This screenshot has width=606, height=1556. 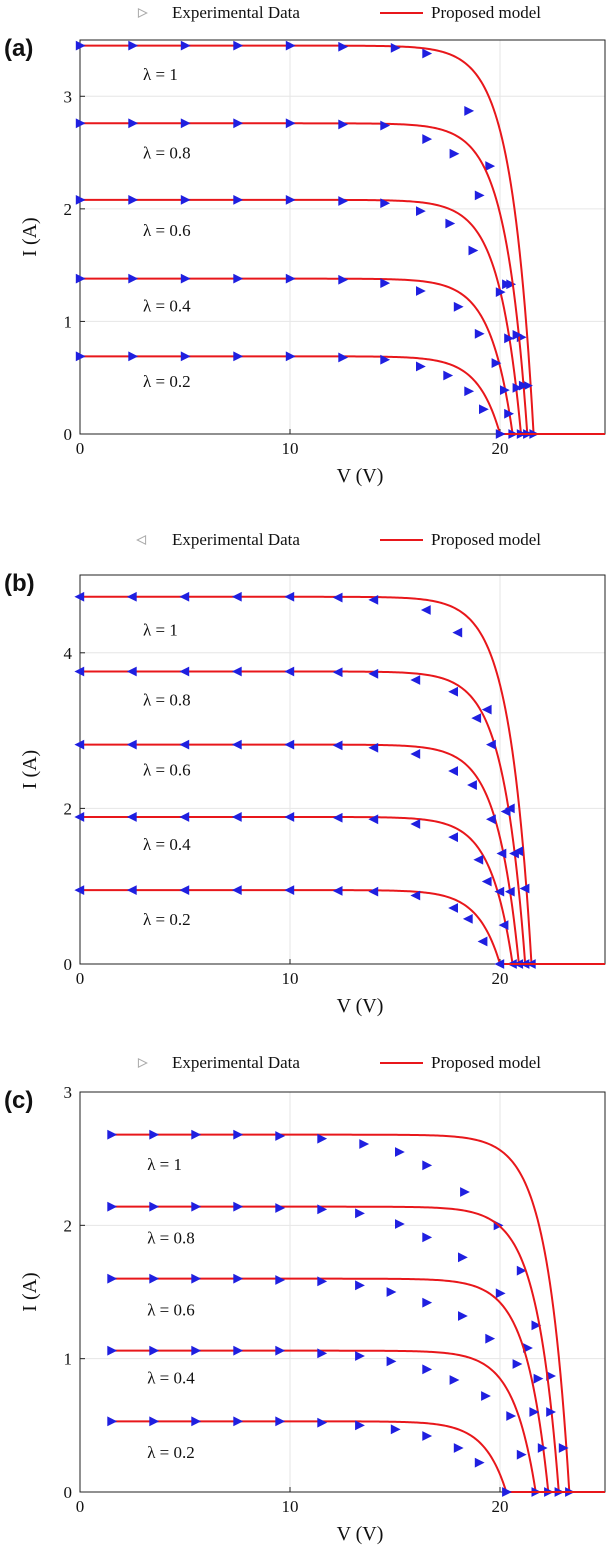 I want to click on y-tick-label: 4, so click(x=68, y=653).